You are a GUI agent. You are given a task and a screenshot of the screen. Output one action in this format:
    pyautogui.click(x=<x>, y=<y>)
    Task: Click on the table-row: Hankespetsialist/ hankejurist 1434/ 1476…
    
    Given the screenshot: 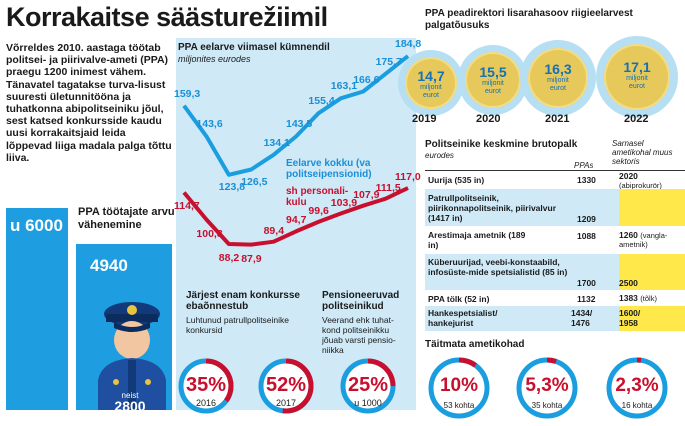 What is the action you would take?
    pyautogui.click(x=555, y=318)
    